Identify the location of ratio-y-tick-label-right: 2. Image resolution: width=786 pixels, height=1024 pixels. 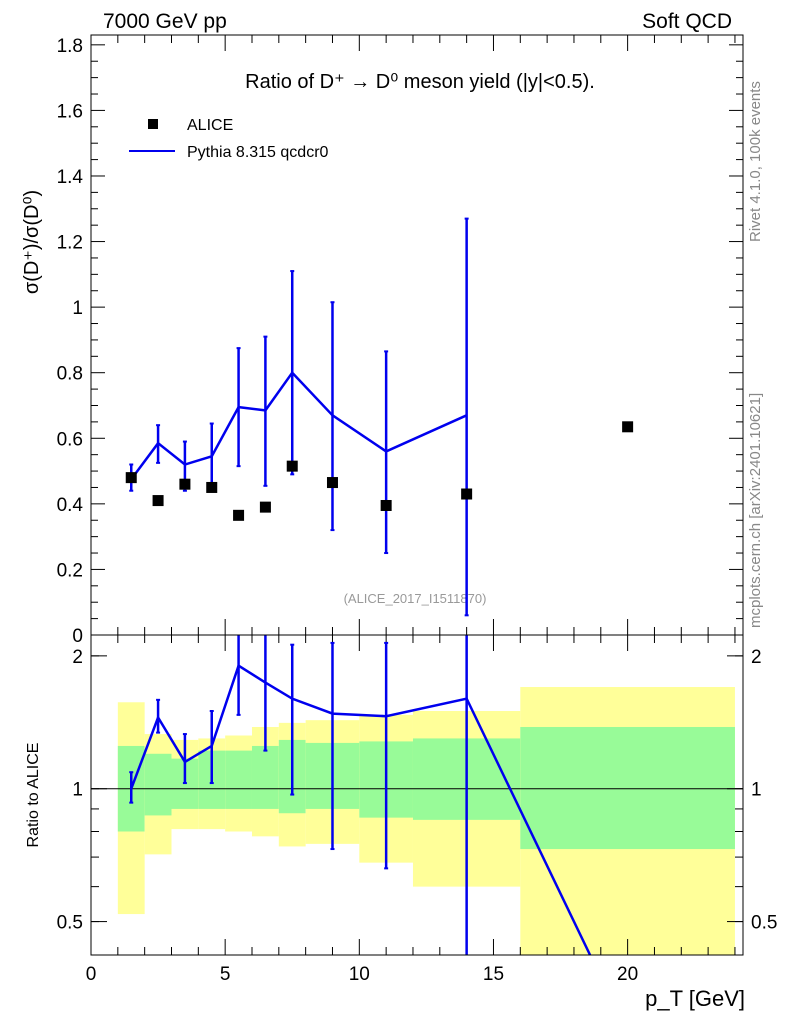
(756, 657).